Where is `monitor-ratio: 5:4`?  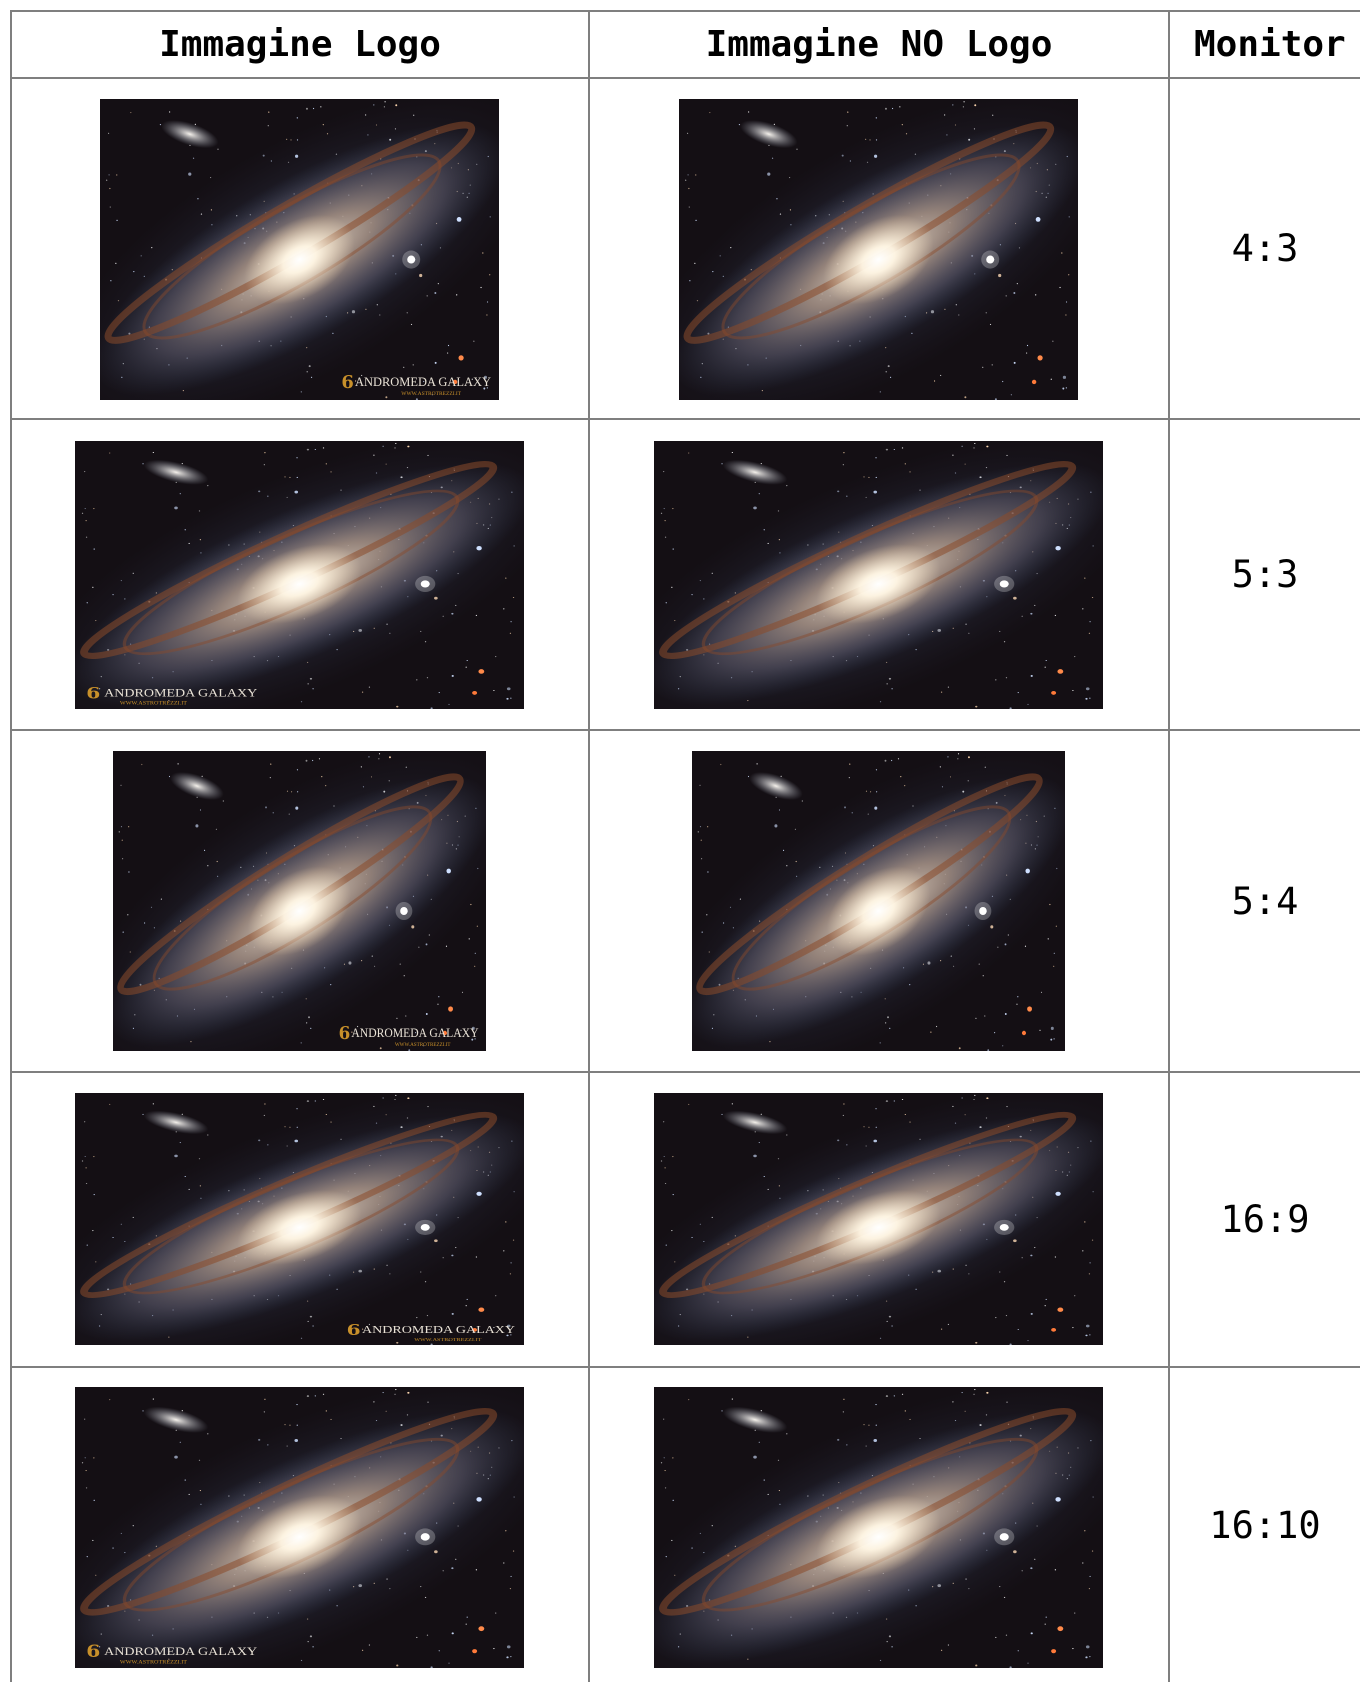 monitor-ratio: 5:4 is located at coordinates (1265, 901).